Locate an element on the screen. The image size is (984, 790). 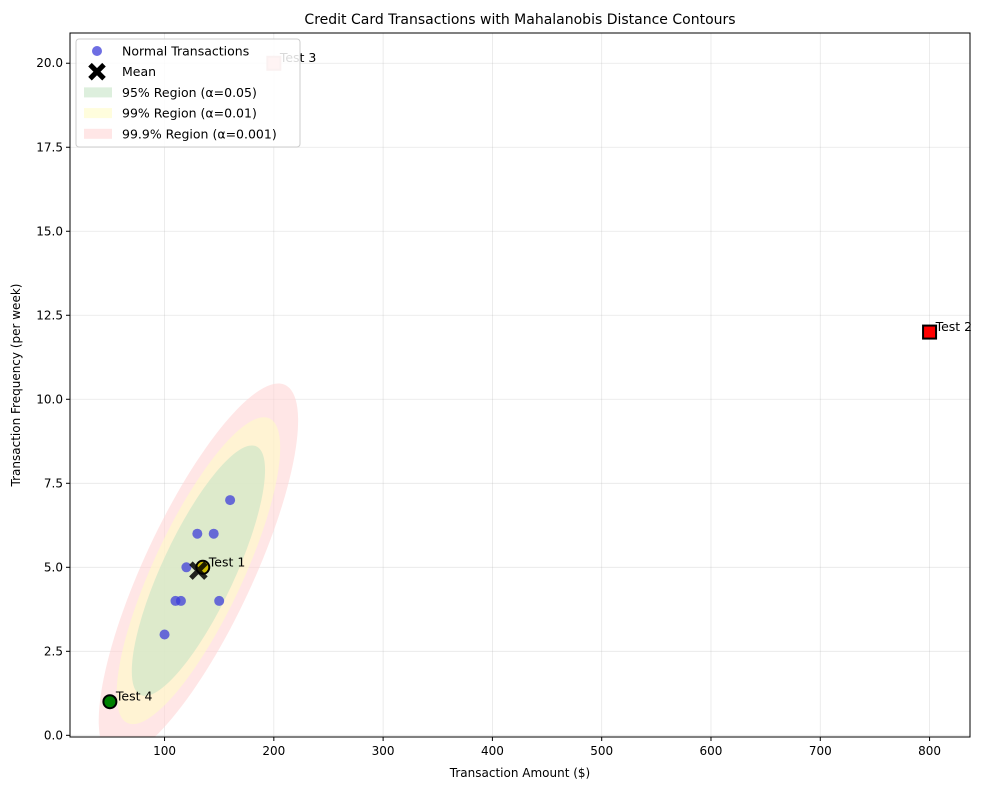
legend-entry: 99.9% Region (α=0.001) is located at coordinates (199, 133).